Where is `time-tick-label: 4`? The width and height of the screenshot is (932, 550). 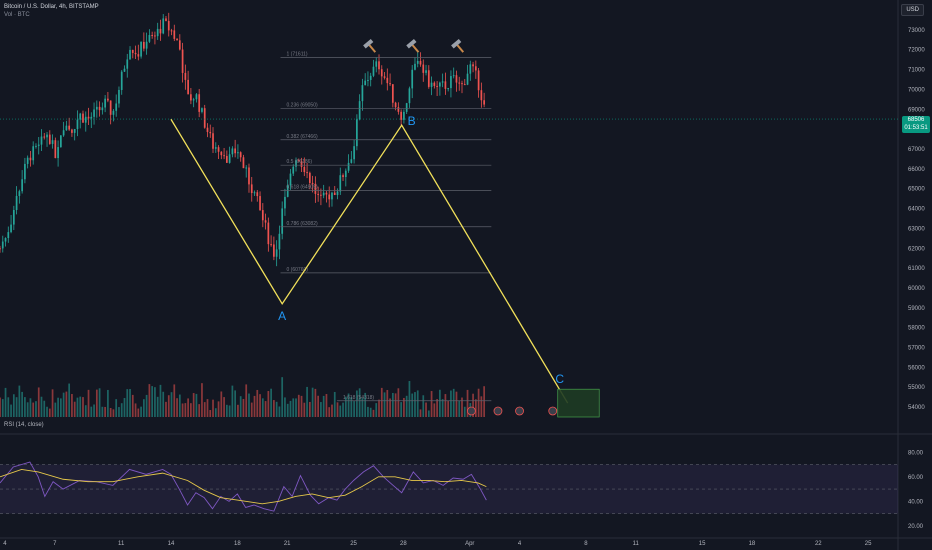 time-tick-label: 4 is located at coordinates (520, 544).